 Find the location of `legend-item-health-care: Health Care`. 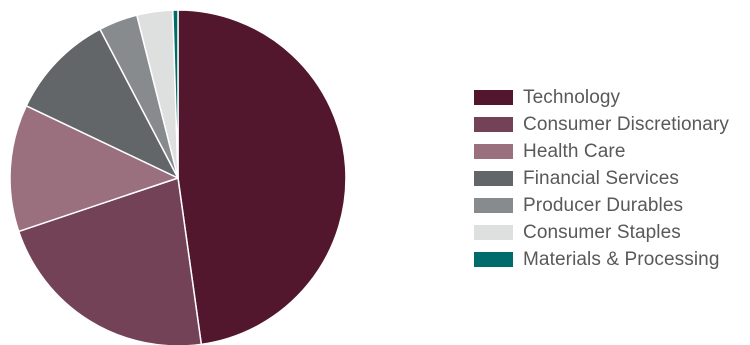

legend-item-health-care: Health Care is located at coordinates (601, 151).